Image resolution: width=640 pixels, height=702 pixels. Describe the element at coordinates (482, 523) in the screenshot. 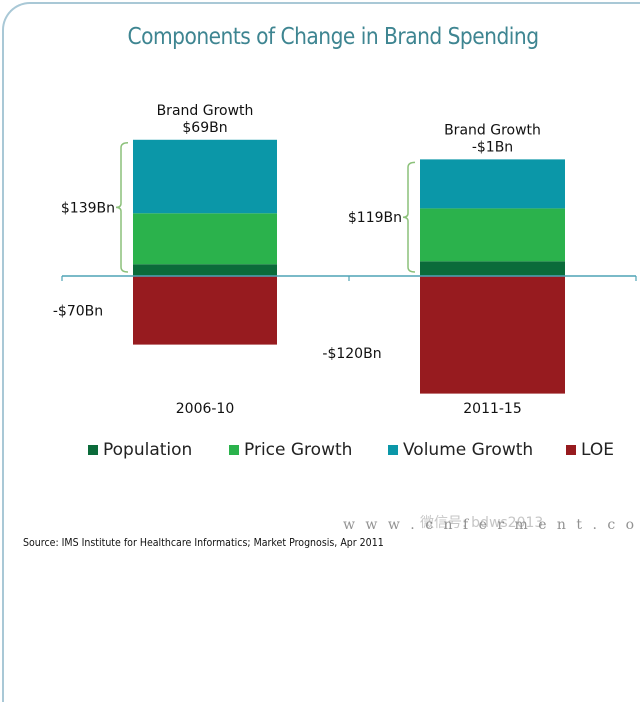

I see `watermark-overlay: 微信号: bdws2013` at that location.